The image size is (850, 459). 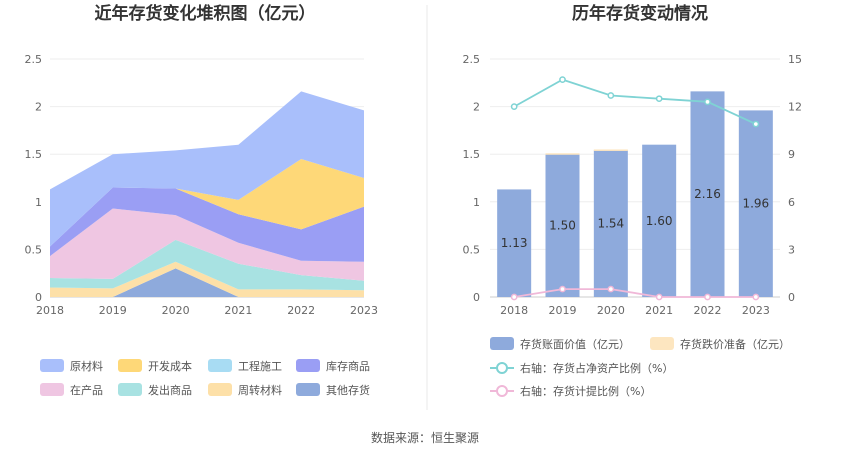 I want to click on left-x-tick-label: 2021, so click(x=238, y=310).